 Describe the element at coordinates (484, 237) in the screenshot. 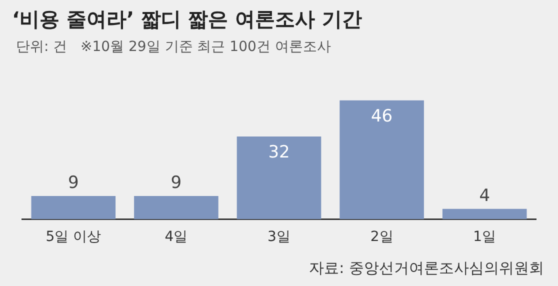

I see `x-tick-label: 1일` at that location.